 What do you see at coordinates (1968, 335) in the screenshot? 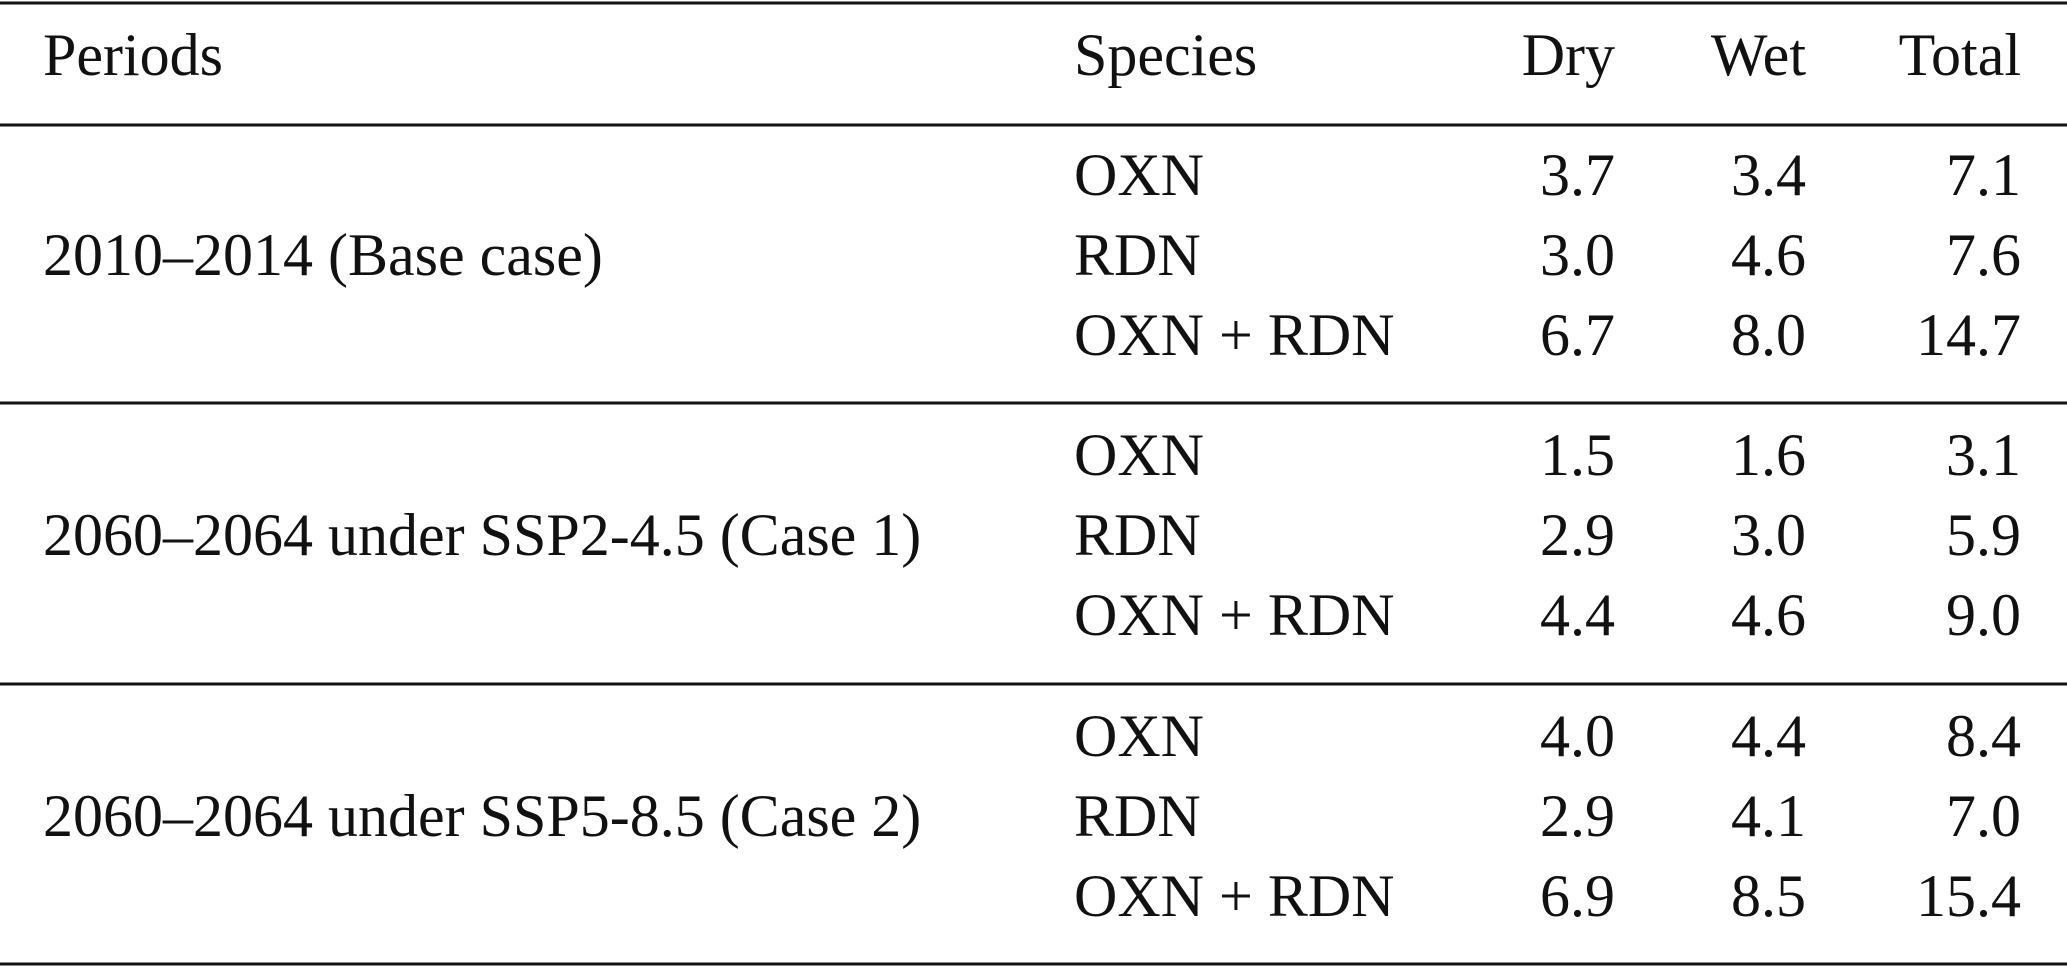
I see `value-cell: 14.7` at bounding box center [1968, 335].